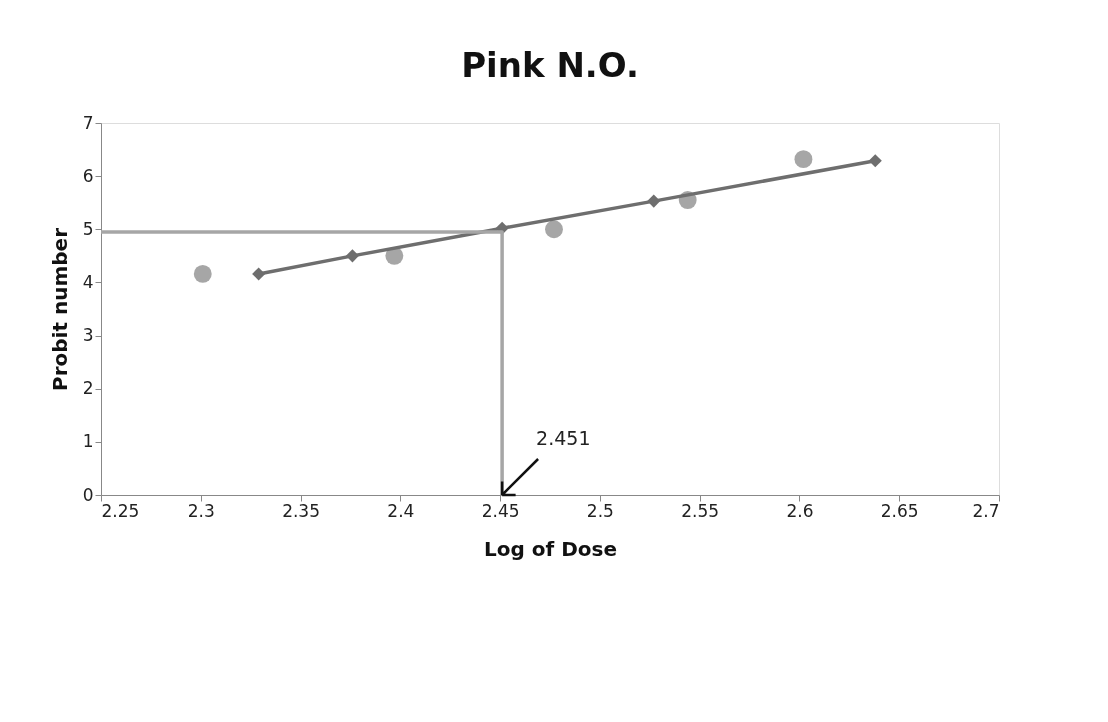  I want to click on chart-title: Pink N.O., so click(550, 65).